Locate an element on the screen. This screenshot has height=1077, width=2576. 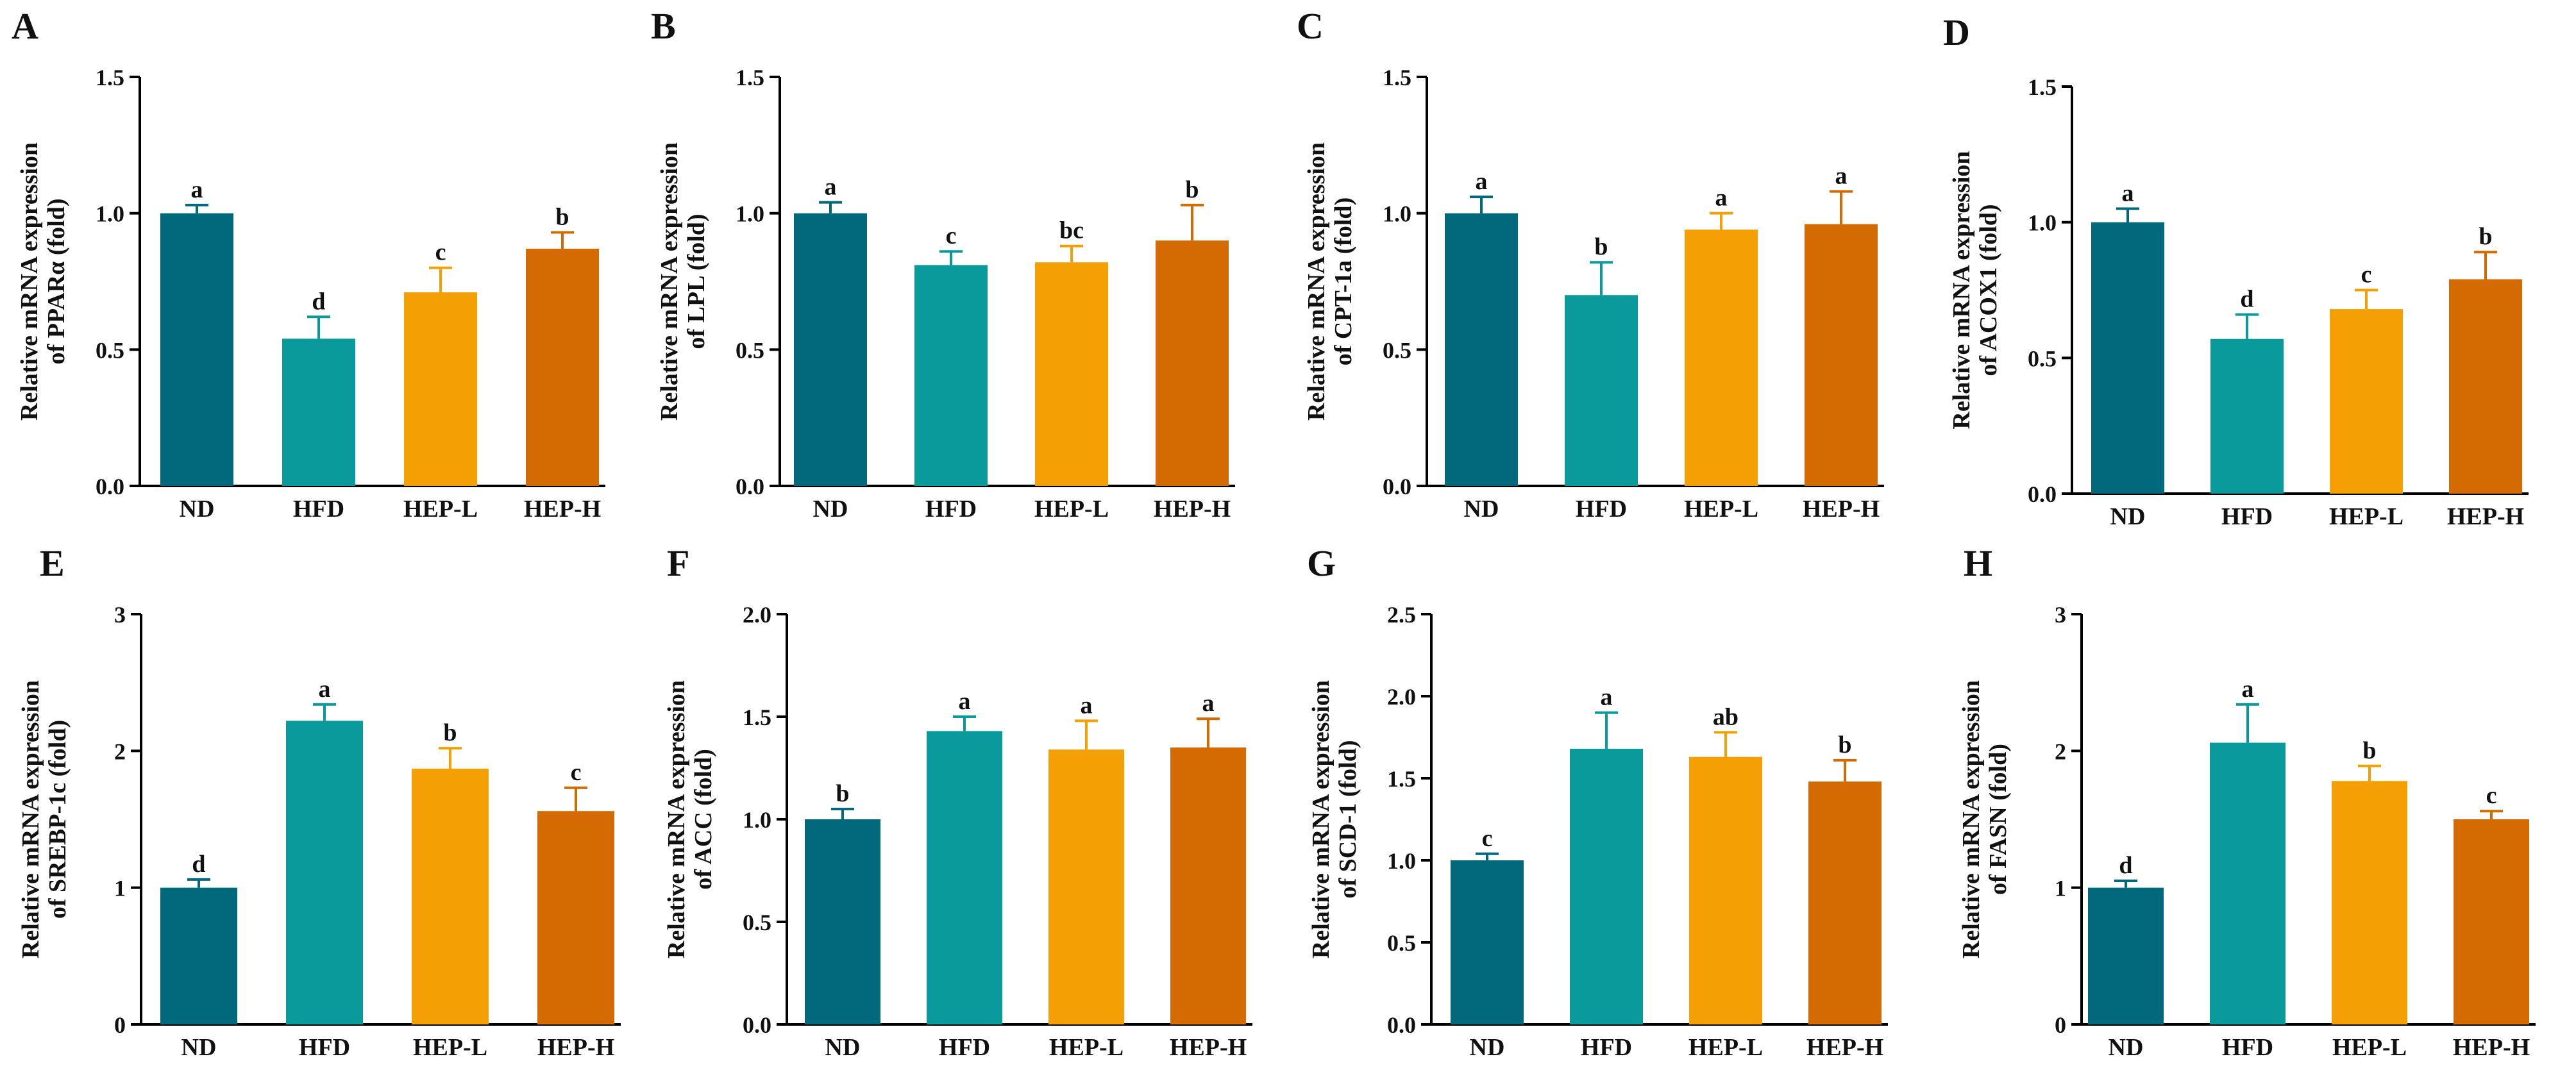
significance-letter-e: a is located at coordinates (325, 689).